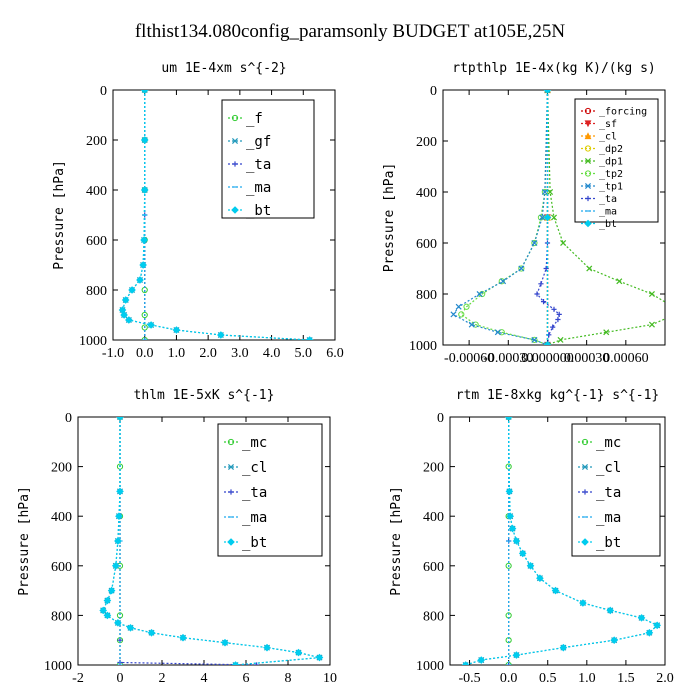  I want to click on x-tick-label: 1.0, so click(177, 353).